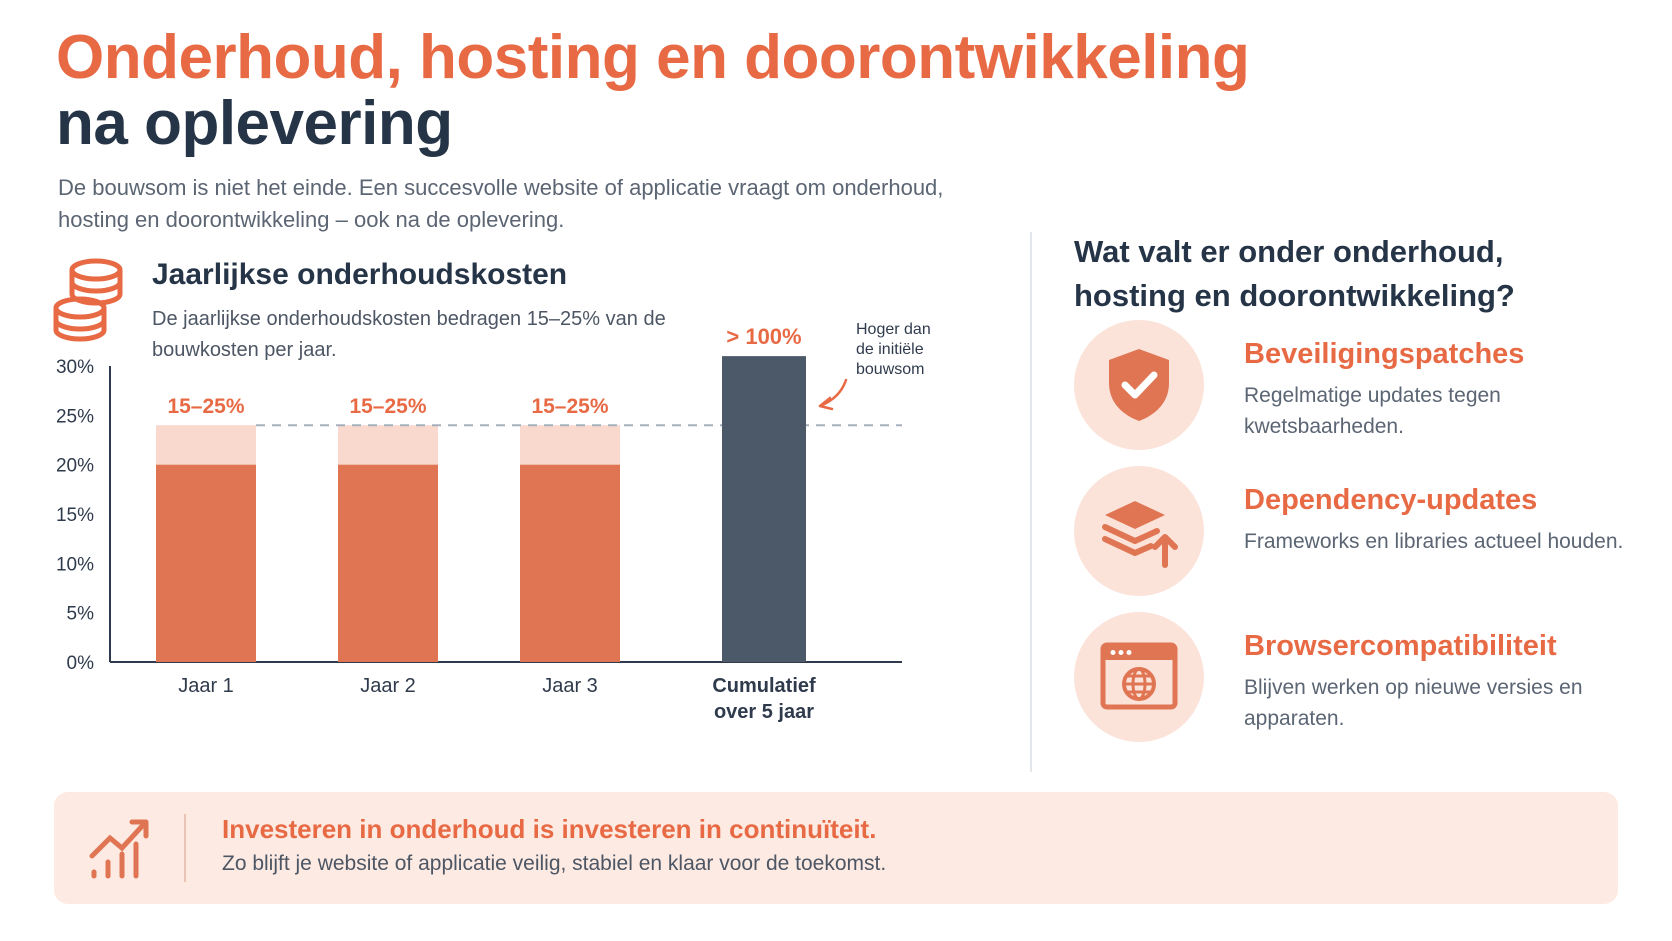 The image size is (1672, 941). What do you see at coordinates (254, 123) in the screenshot?
I see `page-title-line2: na oplevering` at bounding box center [254, 123].